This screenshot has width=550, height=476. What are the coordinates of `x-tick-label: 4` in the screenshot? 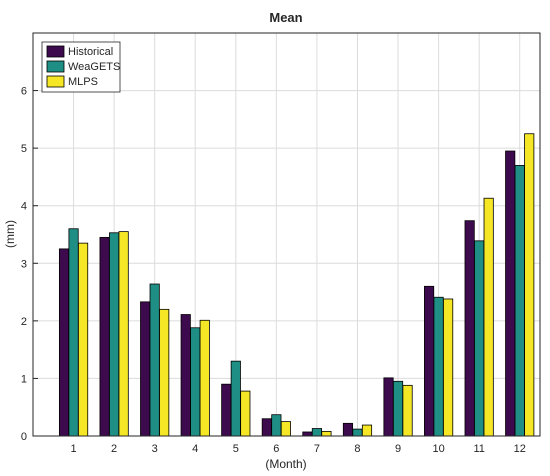 It's located at (195, 449).